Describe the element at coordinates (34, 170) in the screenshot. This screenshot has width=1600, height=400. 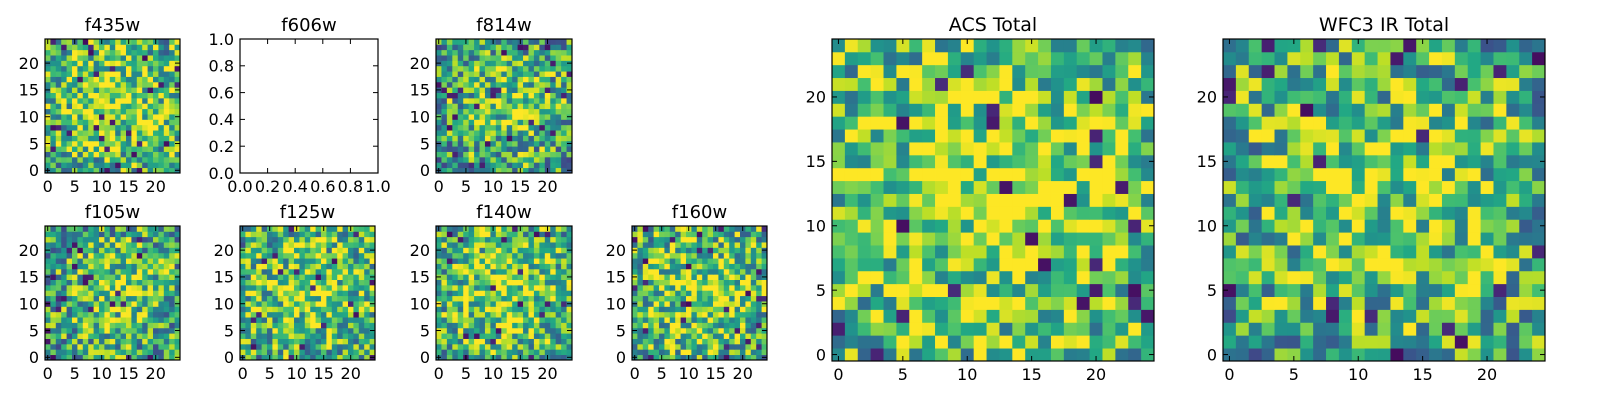
I see `y-tick-label: 0` at that location.